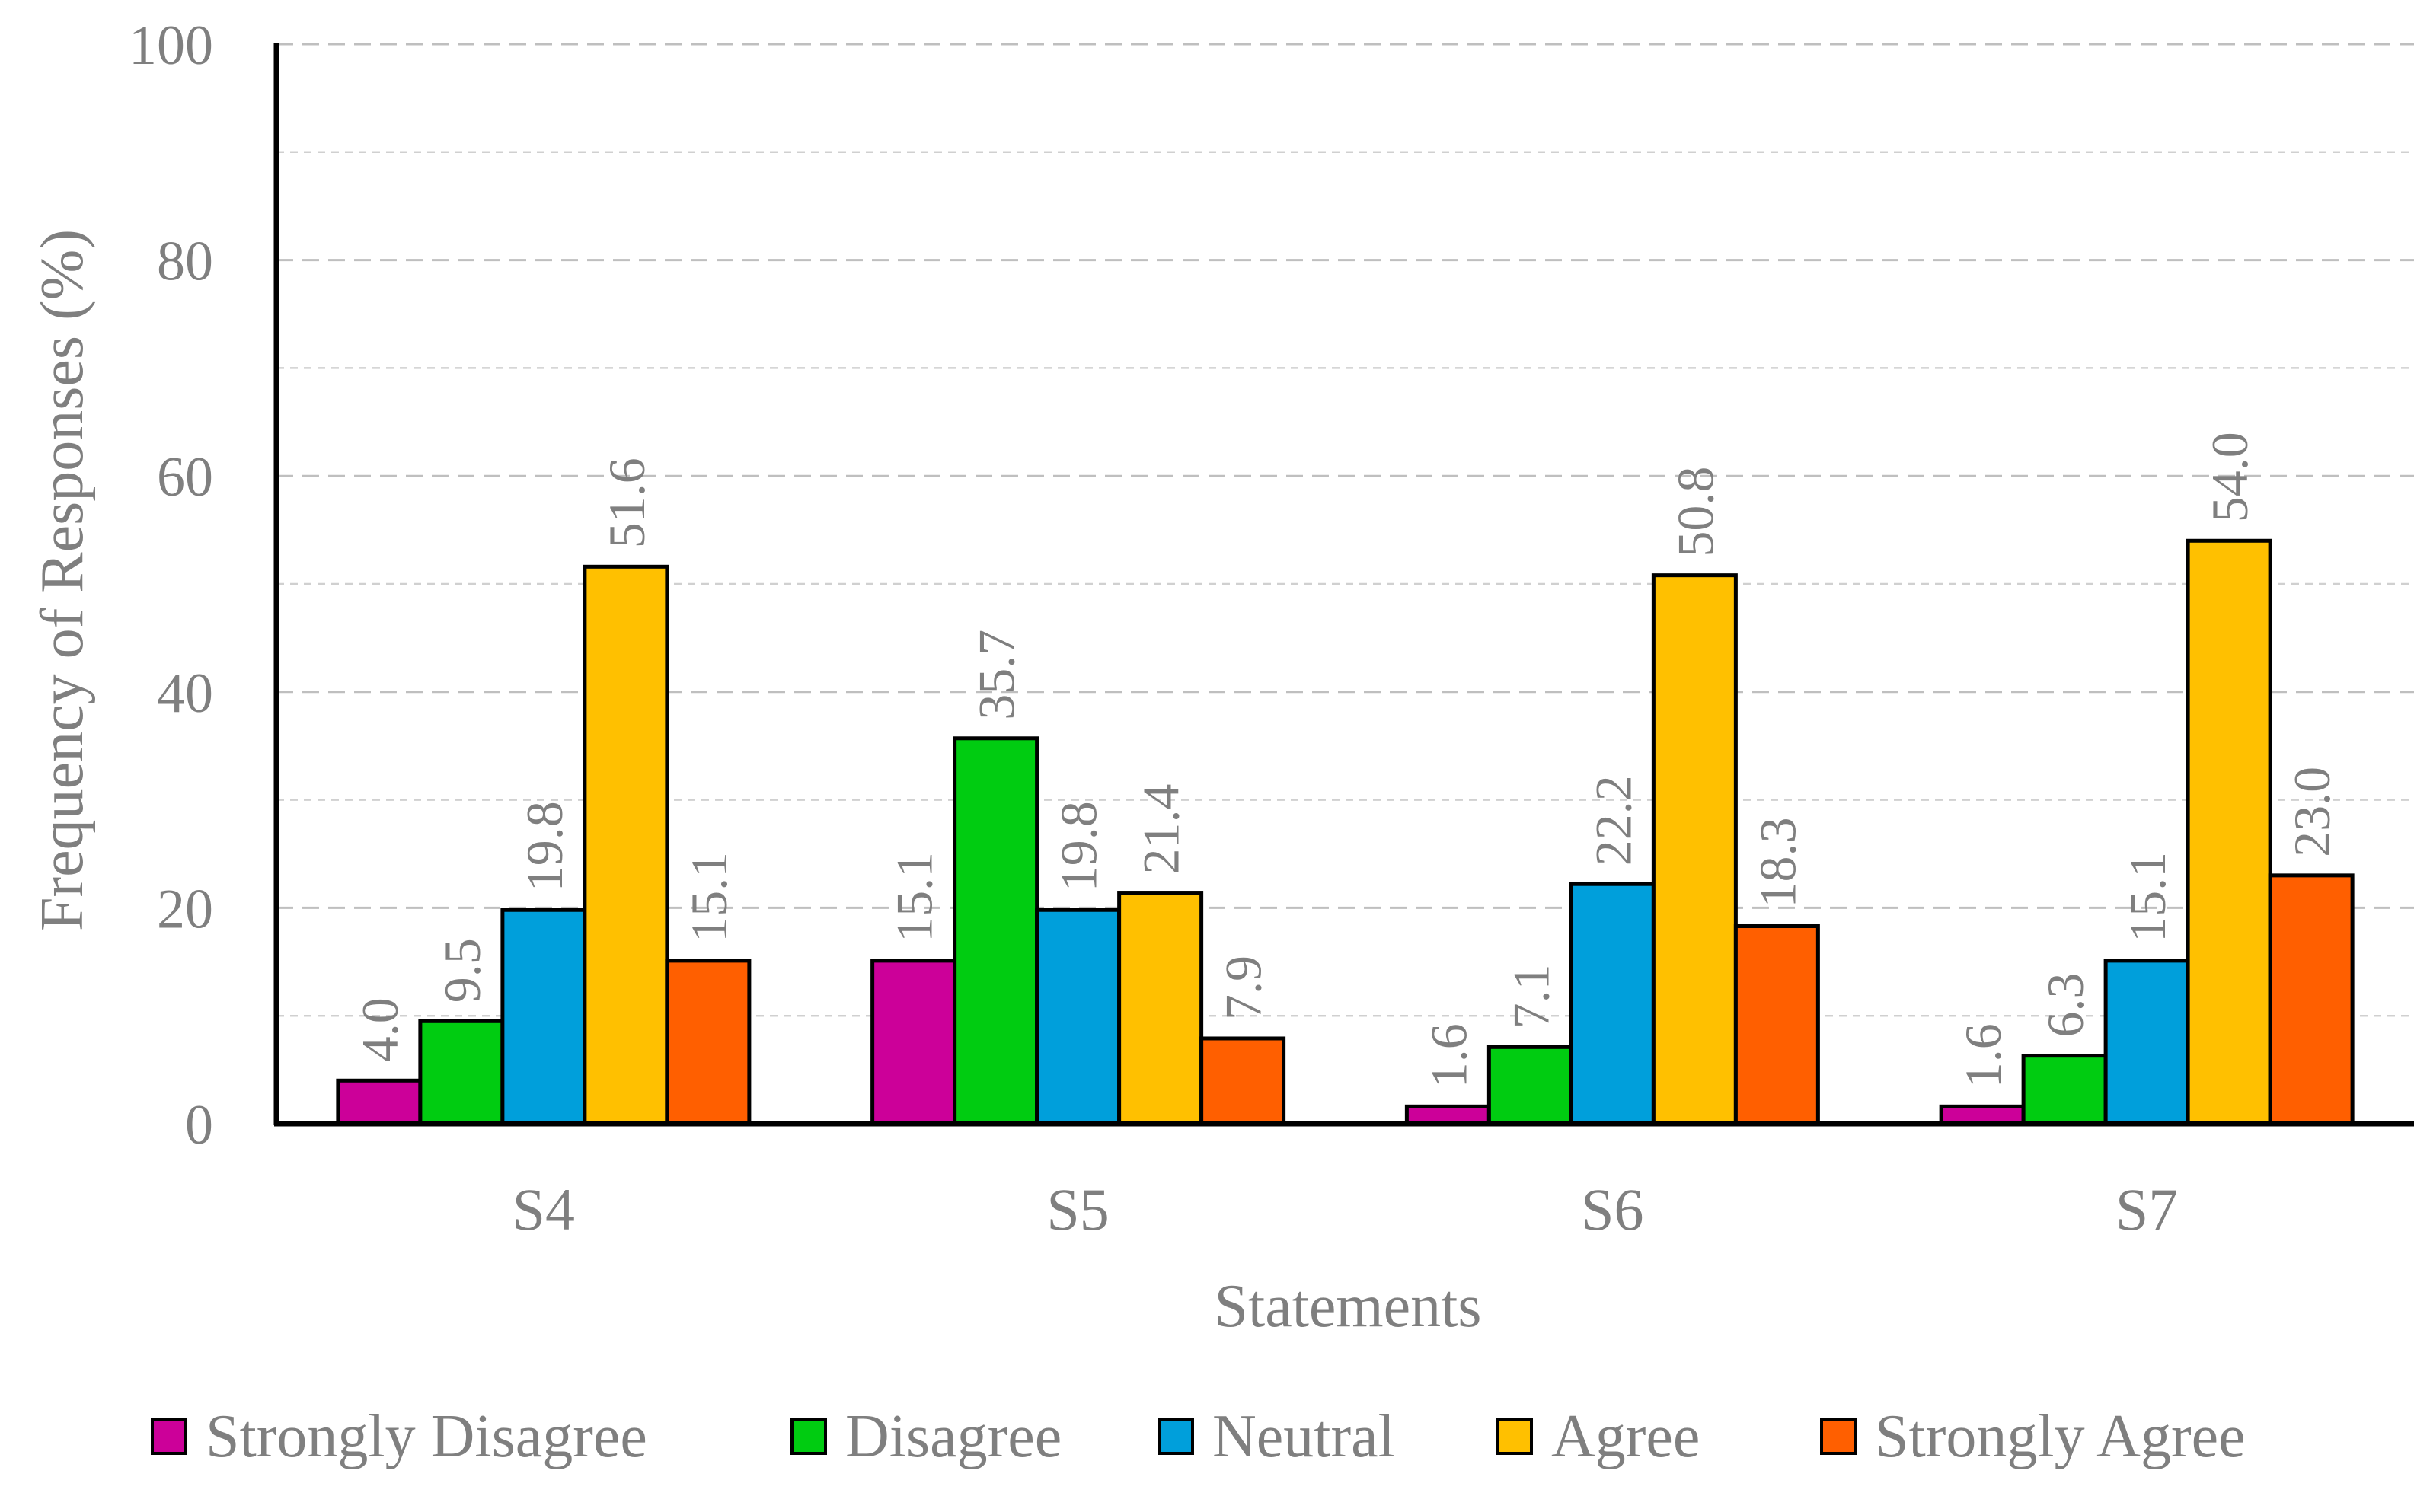 The width and height of the screenshot is (2430, 1512). Describe the element at coordinates (1529, 1085) in the screenshot. I see `bar-s6-disagree` at that location.